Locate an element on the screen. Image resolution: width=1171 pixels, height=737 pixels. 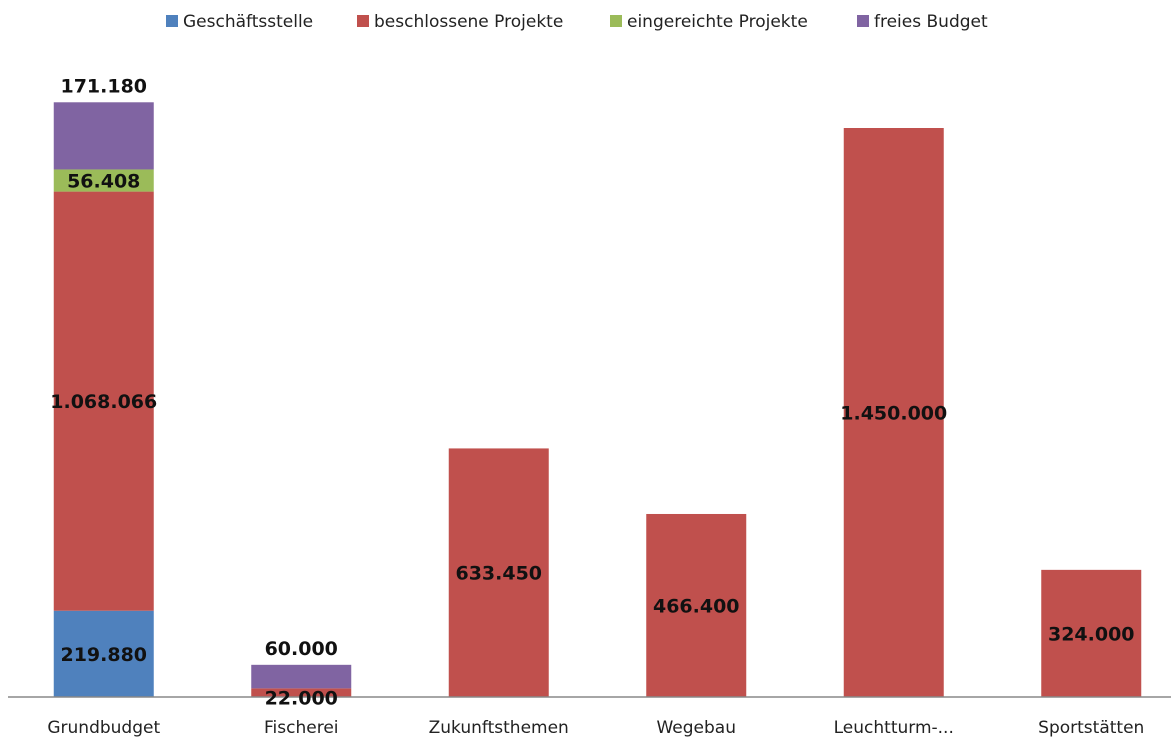
data-label: 466.400 is located at coordinates (696, 606).